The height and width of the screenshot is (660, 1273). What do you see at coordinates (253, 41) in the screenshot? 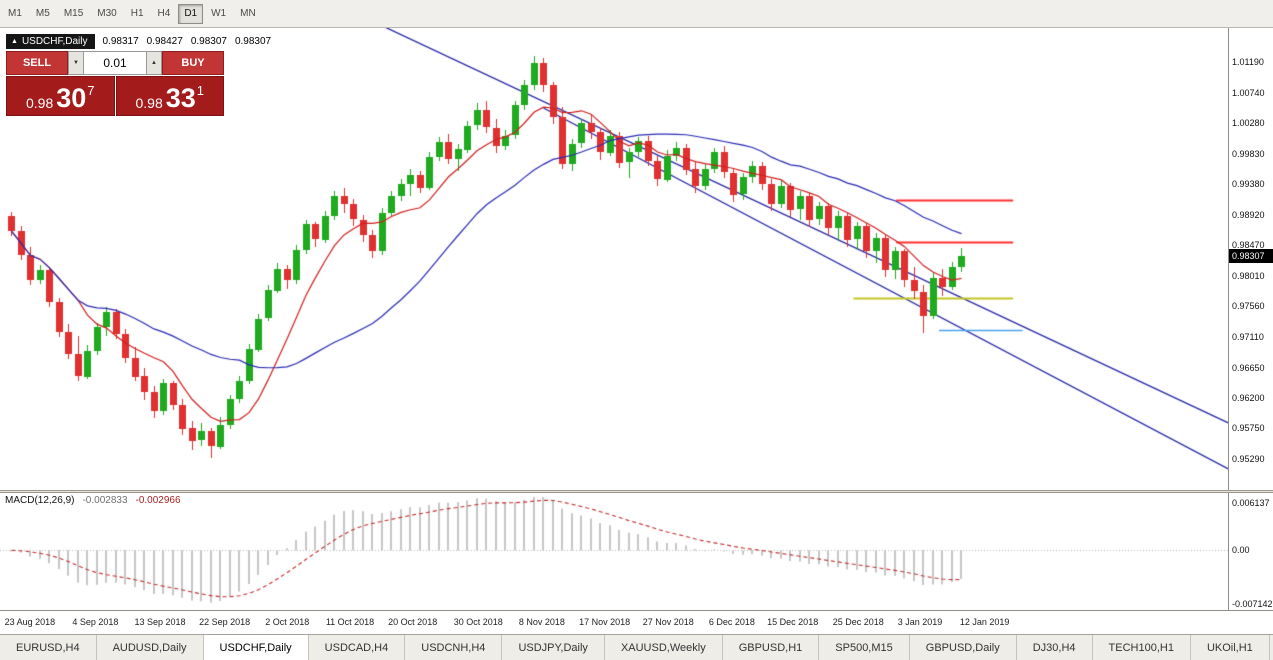
I see `ohlc-close: 0.98307` at bounding box center [253, 41].